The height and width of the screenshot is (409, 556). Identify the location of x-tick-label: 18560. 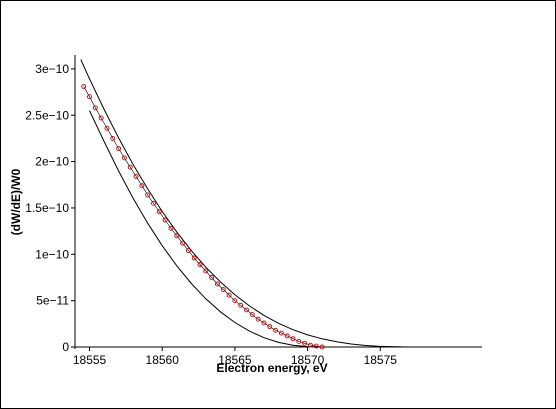
(163, 360).